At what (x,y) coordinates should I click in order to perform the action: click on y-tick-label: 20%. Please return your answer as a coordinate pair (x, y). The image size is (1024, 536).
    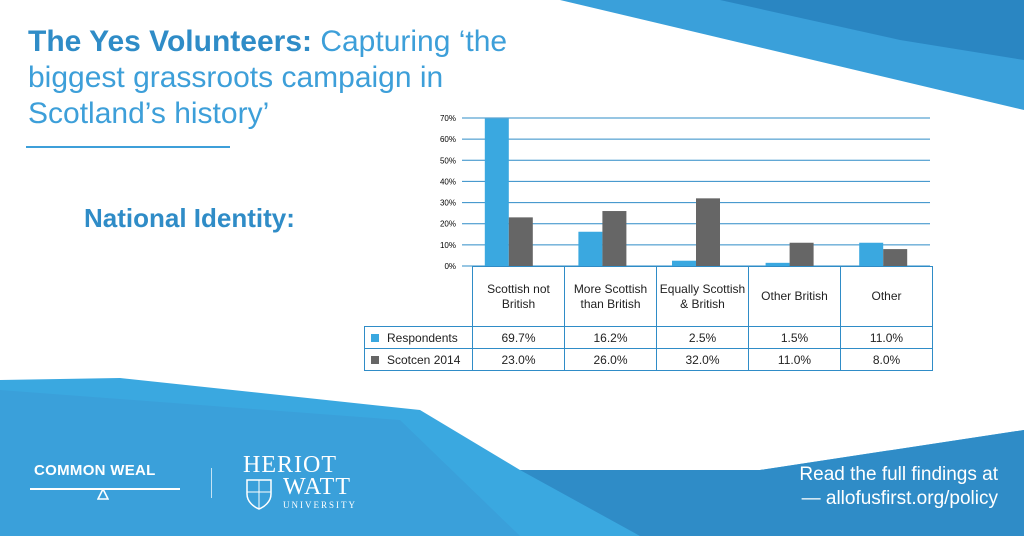
    Looking at the image, I should click on (448, 224).